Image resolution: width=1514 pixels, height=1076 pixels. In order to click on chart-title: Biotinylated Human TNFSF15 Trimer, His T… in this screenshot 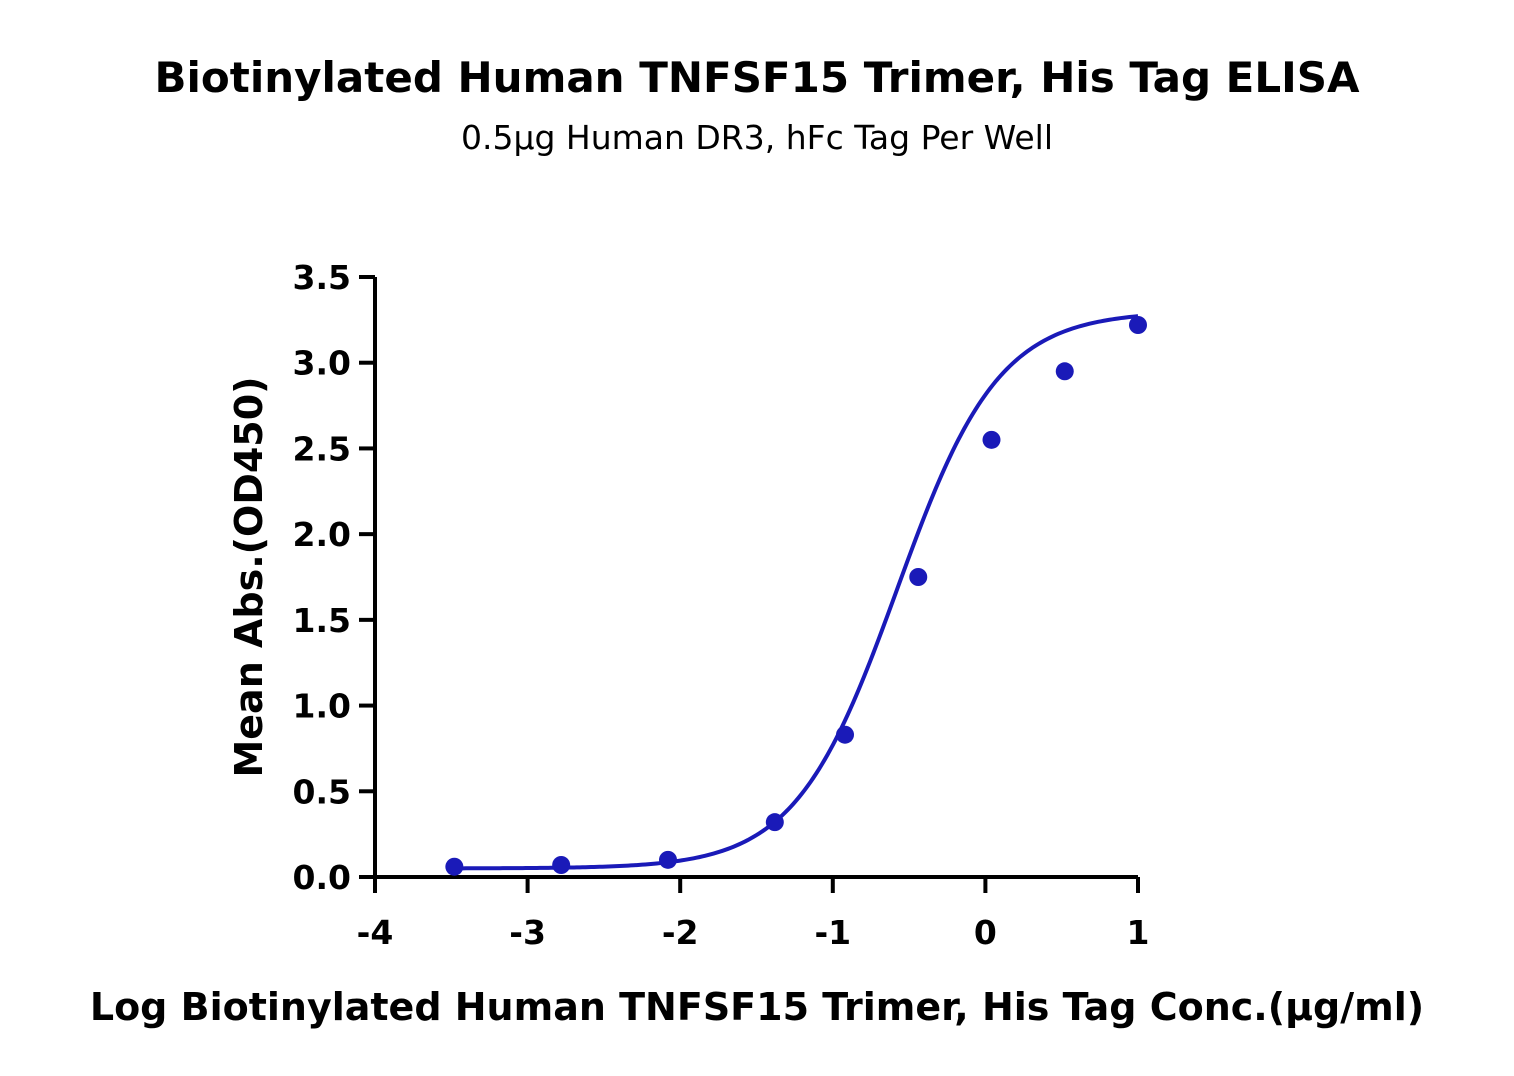, I will do `click(757, 77)`.